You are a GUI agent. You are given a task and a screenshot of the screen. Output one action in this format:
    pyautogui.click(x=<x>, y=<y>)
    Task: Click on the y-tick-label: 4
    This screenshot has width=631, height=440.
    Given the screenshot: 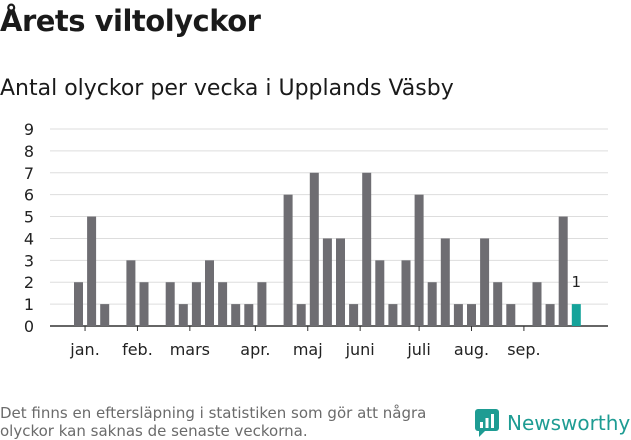 What is the action you would take?
    pyautogui.click(x=29, y=238)
    